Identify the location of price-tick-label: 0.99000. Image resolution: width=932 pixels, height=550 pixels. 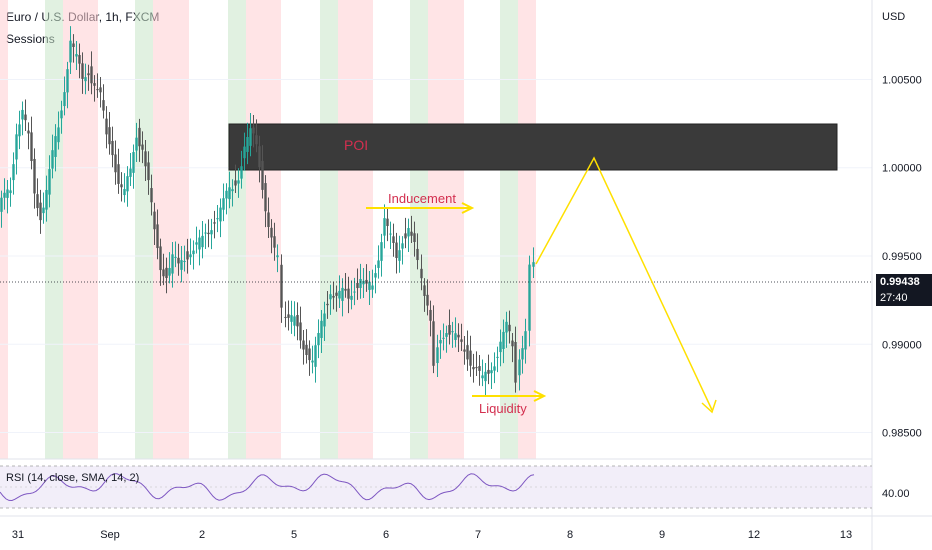
(902, 345).